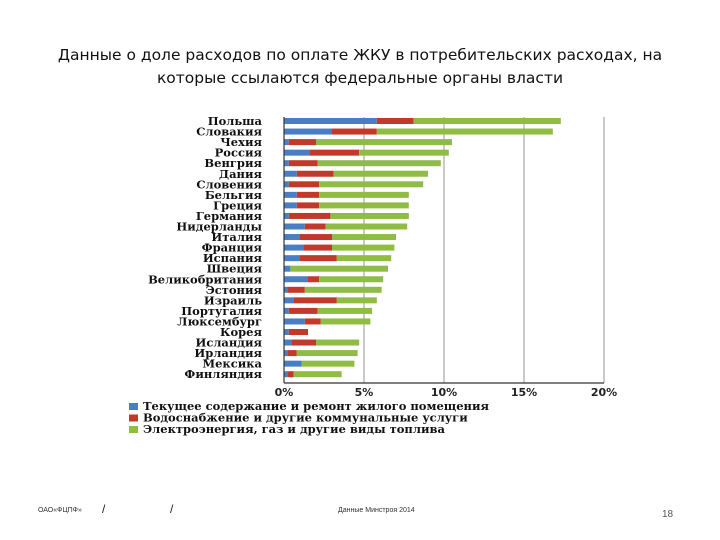 This screenshot has width=720, height=540. What do you see at coordinates (364, 392) in the screenshot?
I see `x-tick-label: 5%` at bounding box center [364, 392].